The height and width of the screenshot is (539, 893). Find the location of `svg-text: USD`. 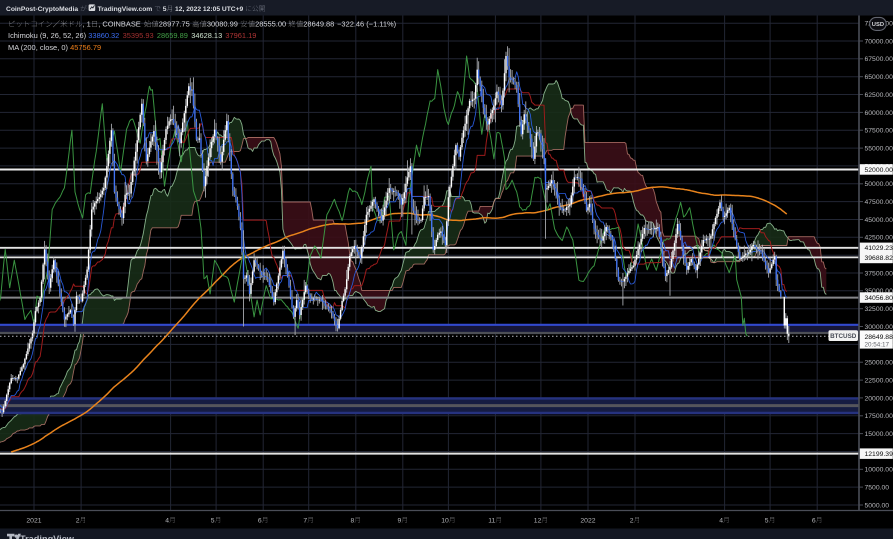

svg-text: USD is located at coordinates (878, 25).